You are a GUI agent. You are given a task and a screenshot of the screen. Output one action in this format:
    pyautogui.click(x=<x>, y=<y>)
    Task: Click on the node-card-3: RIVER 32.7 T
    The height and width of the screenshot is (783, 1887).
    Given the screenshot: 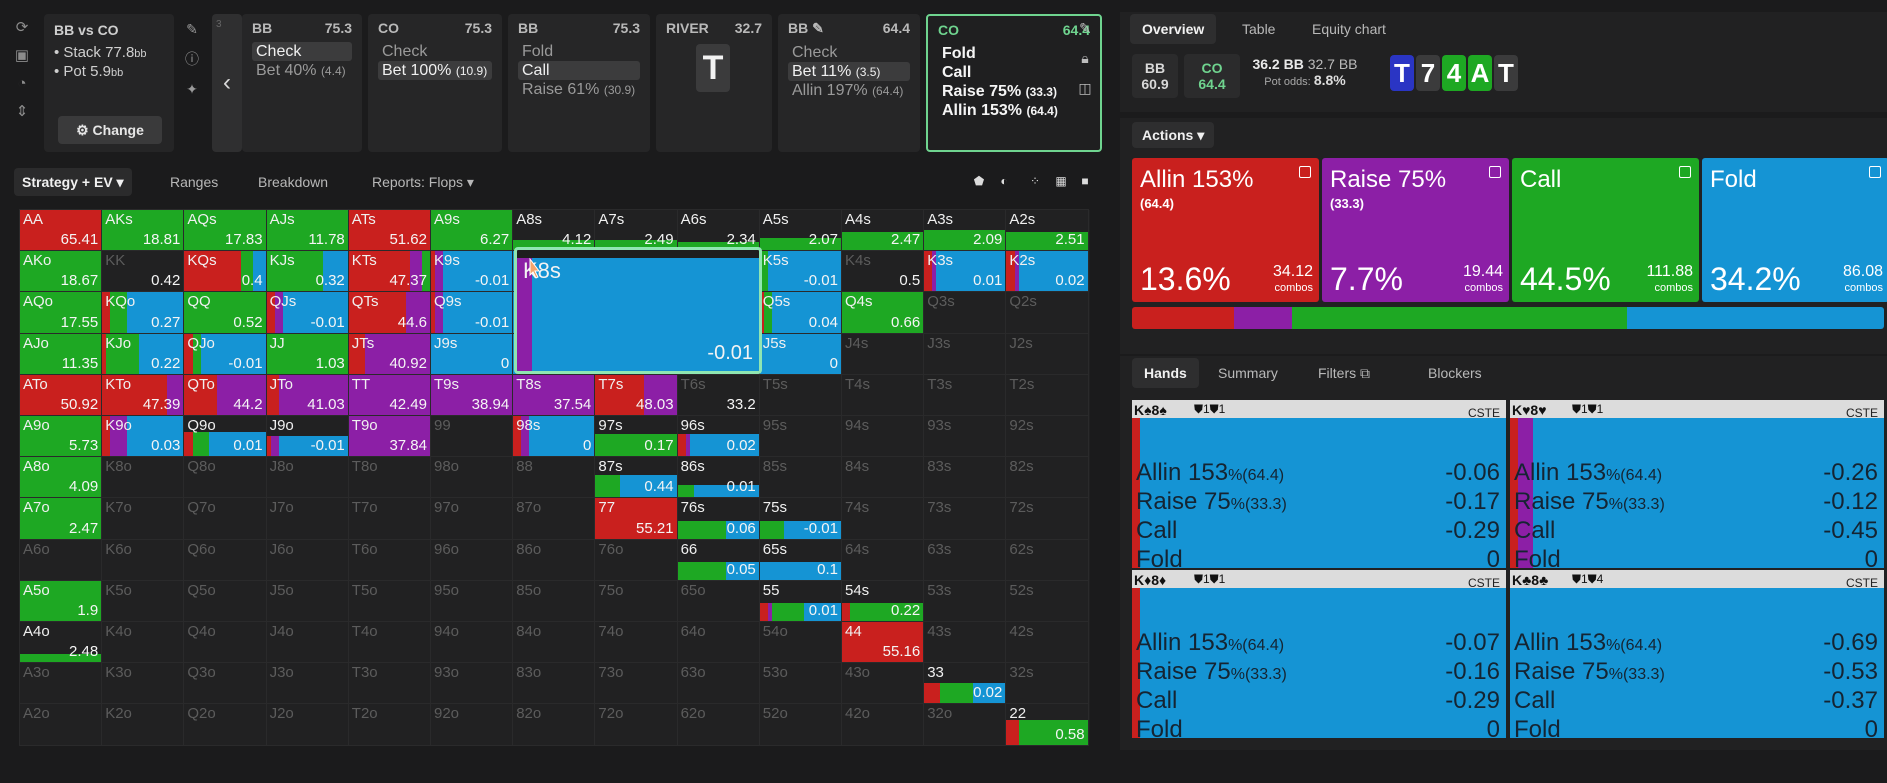 What is the action you would take?
    pyautogui.click(x=714, y=83)
    